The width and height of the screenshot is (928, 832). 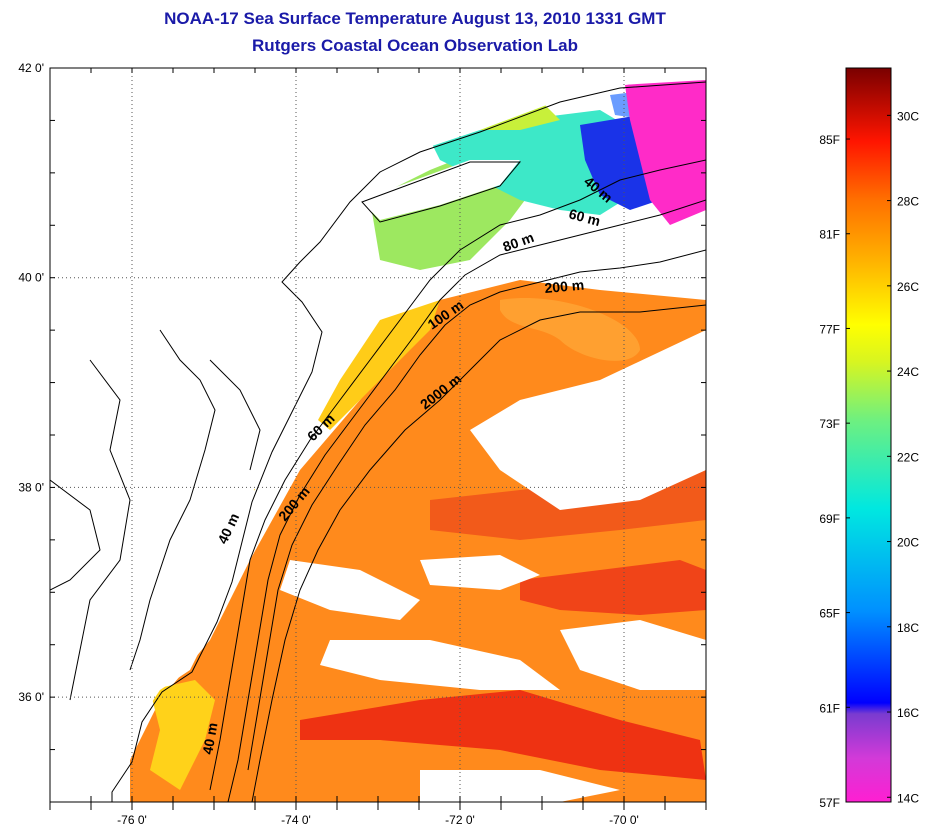 What do you see at coordinates (908, 543) in the screenshot?
I see `colorbar-label-c: 20C` at bounding box center [908, 543].